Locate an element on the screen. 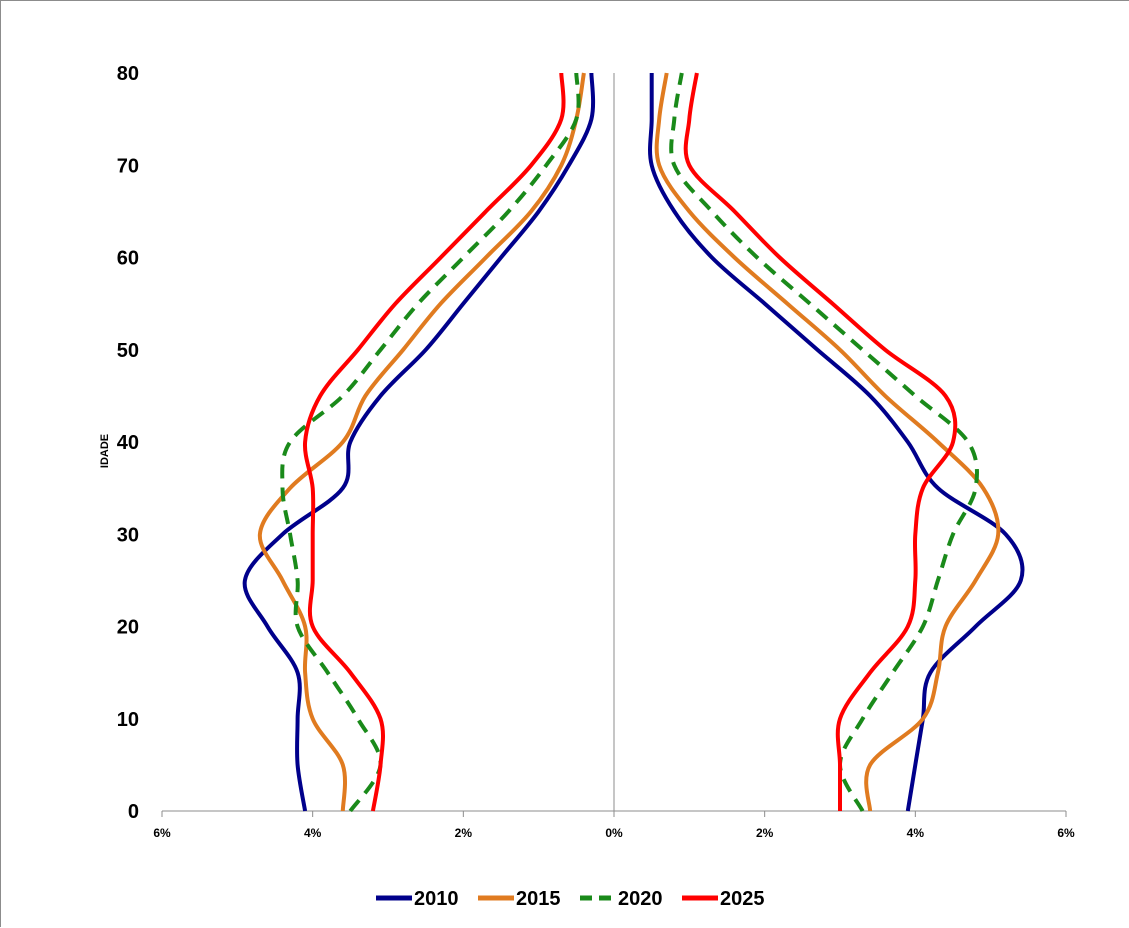 This screenshot has height=928, width=1129. legend-label-2010: 2010 is located at coordinates (436, 899).